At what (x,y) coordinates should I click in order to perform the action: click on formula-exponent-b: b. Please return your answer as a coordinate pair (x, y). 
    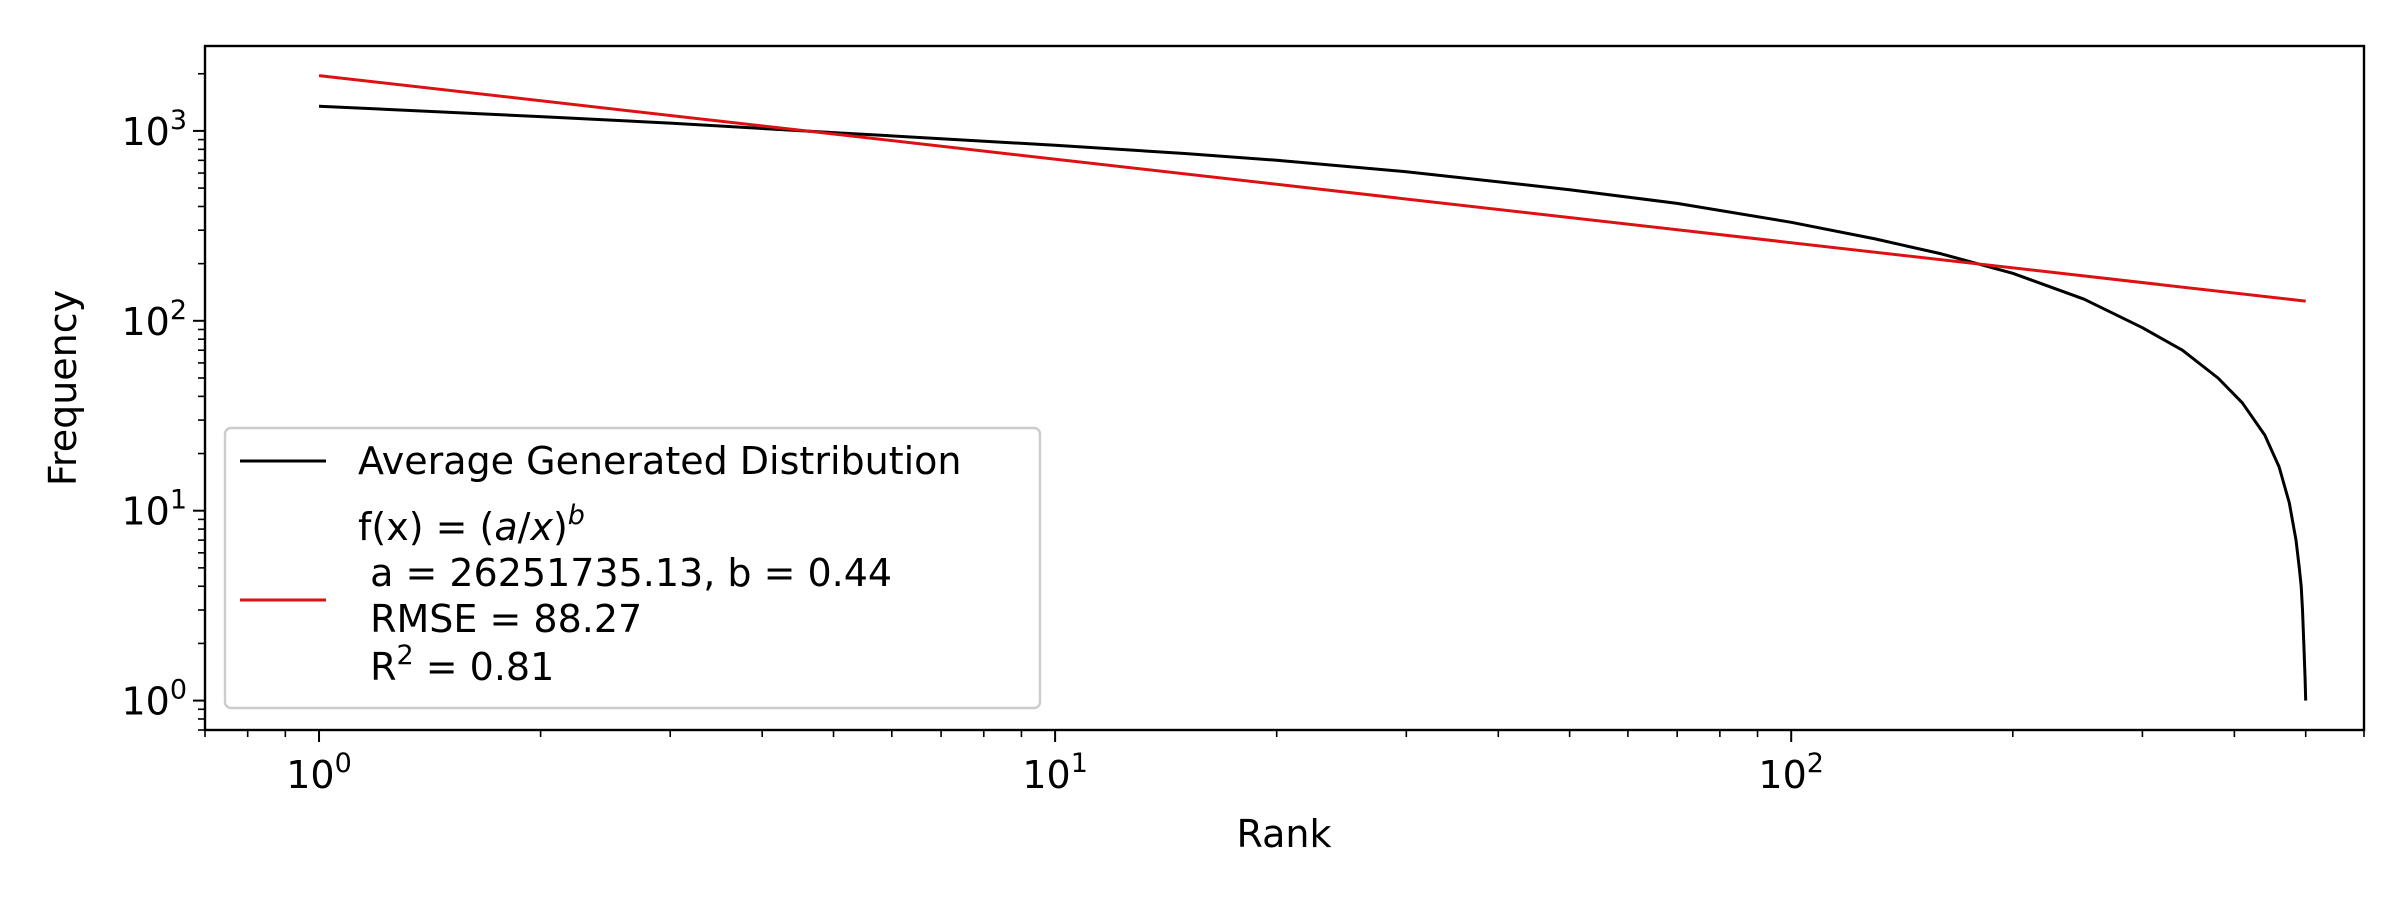
    Looking at the image, I should click on (576, 515).